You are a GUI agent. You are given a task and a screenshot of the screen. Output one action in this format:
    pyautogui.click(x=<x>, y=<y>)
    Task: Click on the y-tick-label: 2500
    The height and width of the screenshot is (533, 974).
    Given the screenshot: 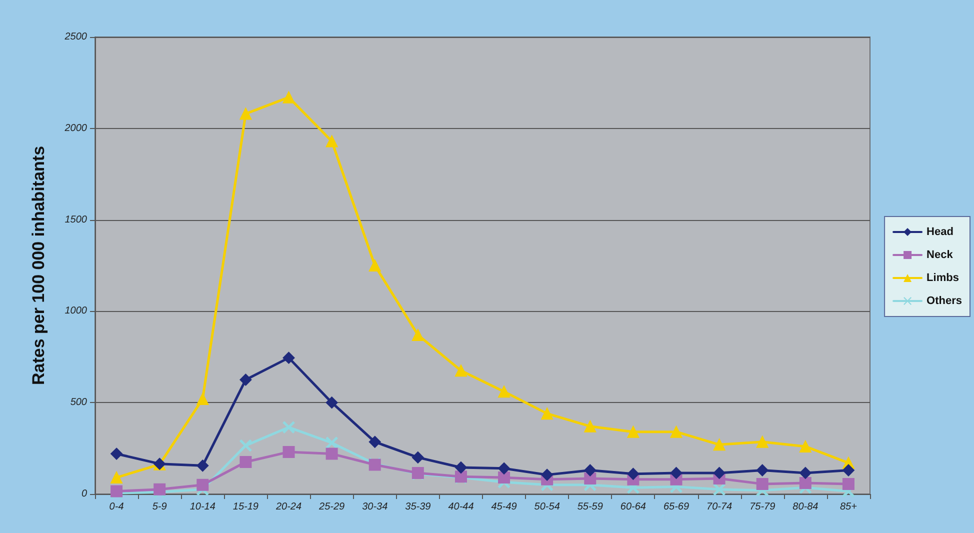 What is the action you would take?
    pyautogui.click(x=76, y=37)
    